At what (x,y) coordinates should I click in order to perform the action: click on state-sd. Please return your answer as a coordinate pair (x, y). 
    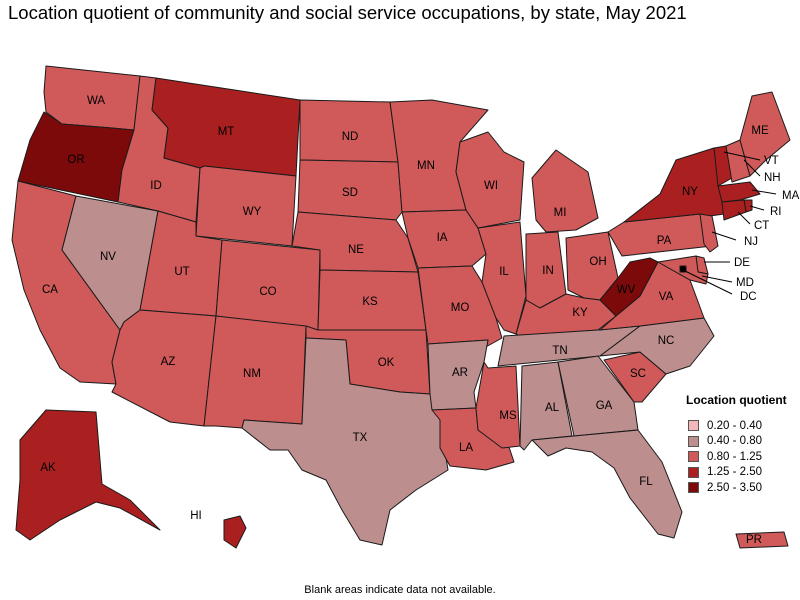
    Looking at the image, I should click on (350, 190).